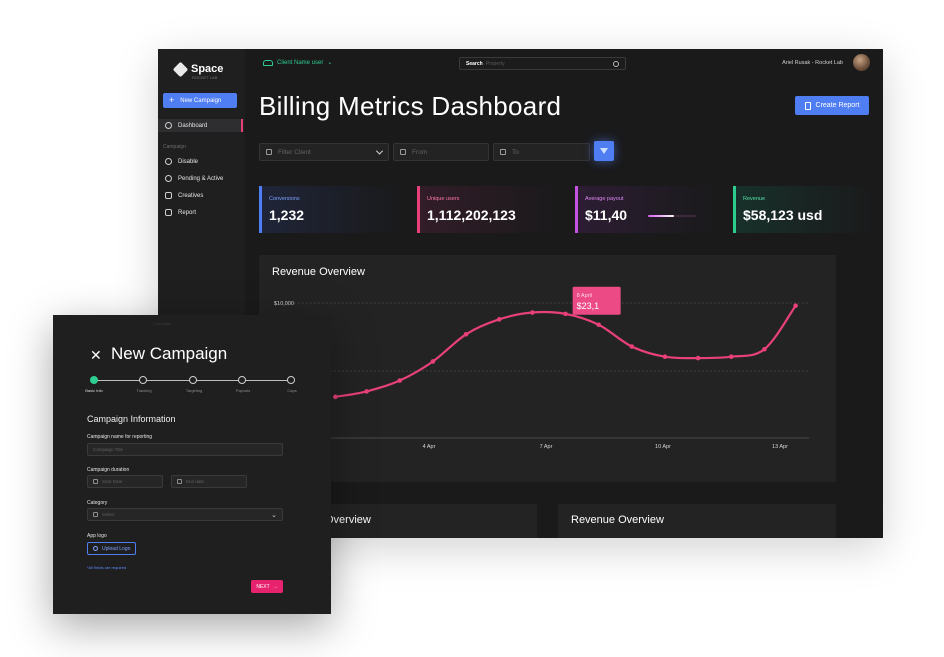 This screenshot has height=657, width=944. What do you see at coordinates (269, 152) in the screenshot?
I see `client-icon` at bounding box center [269, 152].